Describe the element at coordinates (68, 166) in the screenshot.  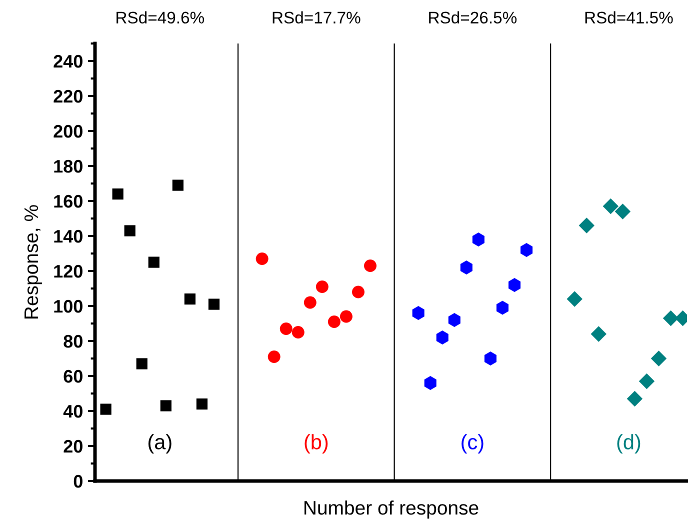
I see `y-tick-label: 180` at that location.